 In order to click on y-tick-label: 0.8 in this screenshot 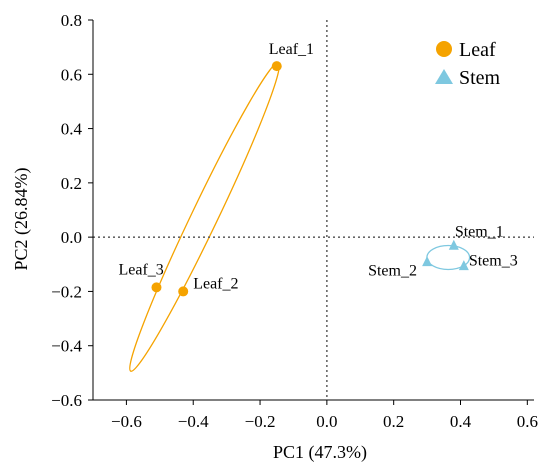, I will do `click(71, 20)`.